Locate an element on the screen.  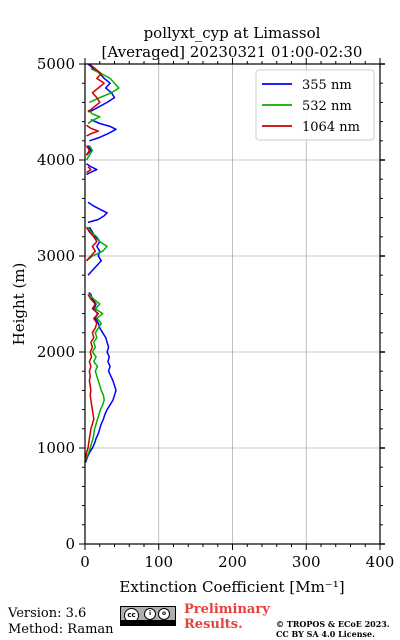
y-tick-label: 1000 is located at coordinates (56, 448).